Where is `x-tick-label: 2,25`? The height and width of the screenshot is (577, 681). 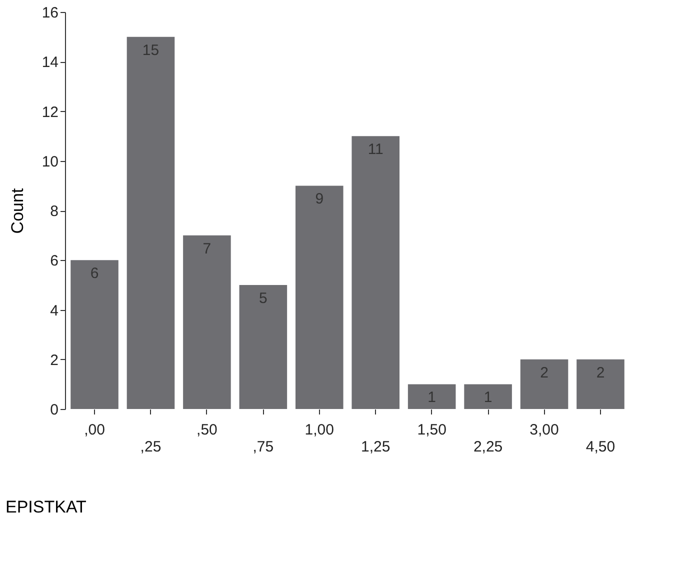 x-tick-label: 2,25 is located at coordinates (488, 447).